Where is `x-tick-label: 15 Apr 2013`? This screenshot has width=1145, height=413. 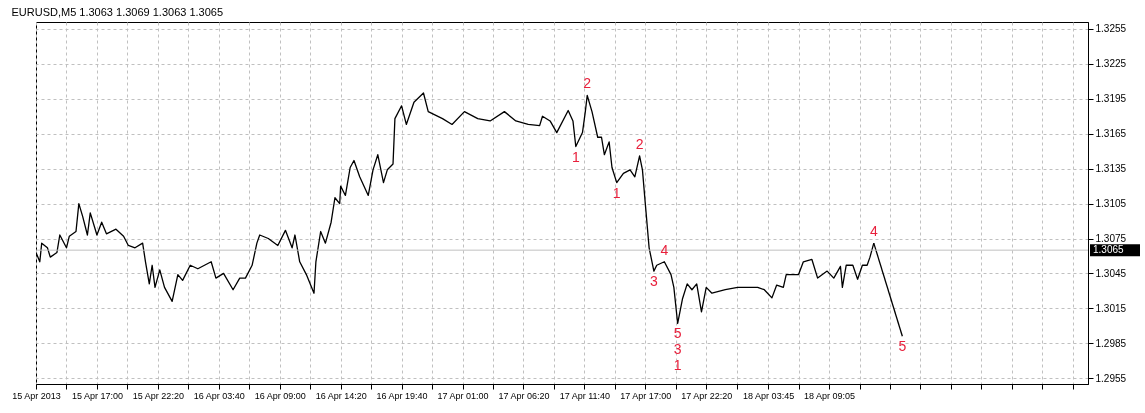 x-tick-label: 15 Apr 2013 is located at coordinates (36, 395).